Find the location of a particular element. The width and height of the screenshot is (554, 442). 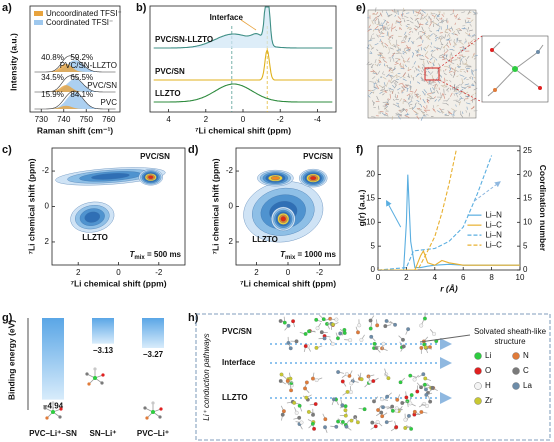

y-axis-label: Intensity (a.u.) is located at coordinates (13, 62).